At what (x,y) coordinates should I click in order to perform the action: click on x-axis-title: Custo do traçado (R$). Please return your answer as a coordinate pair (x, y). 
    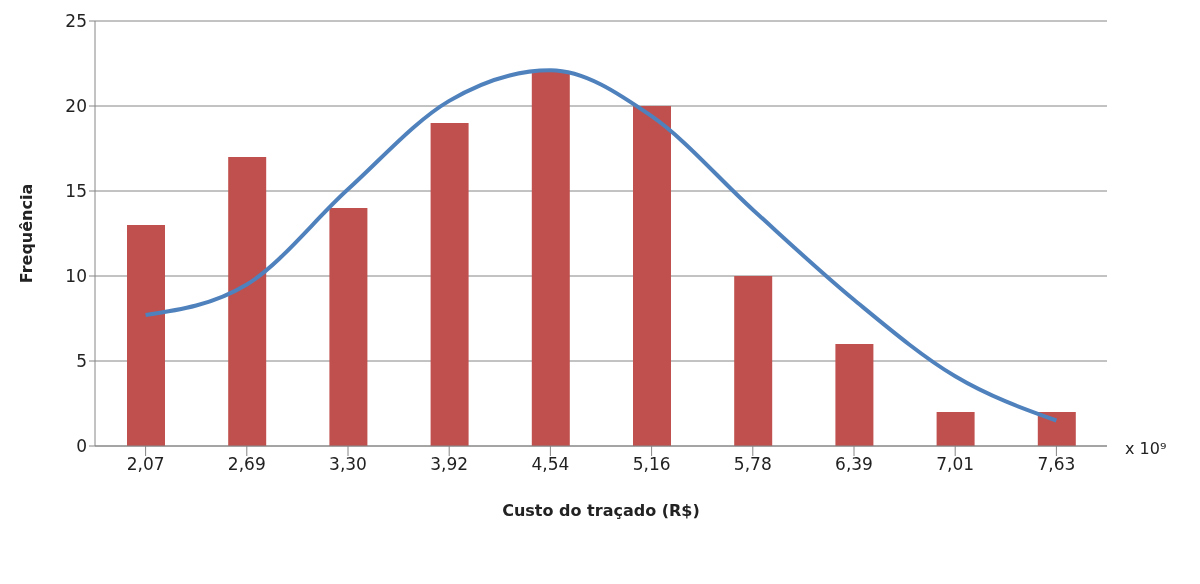
    Looking at the image, I should click on (601, 510).